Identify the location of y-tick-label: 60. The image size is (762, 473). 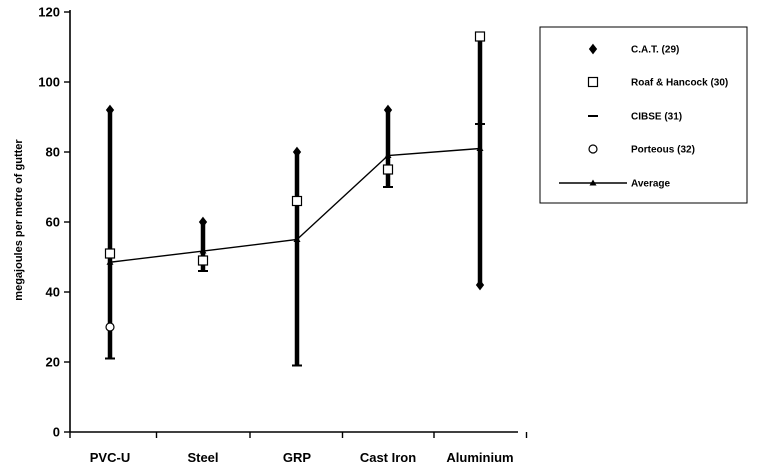
(53, 222).